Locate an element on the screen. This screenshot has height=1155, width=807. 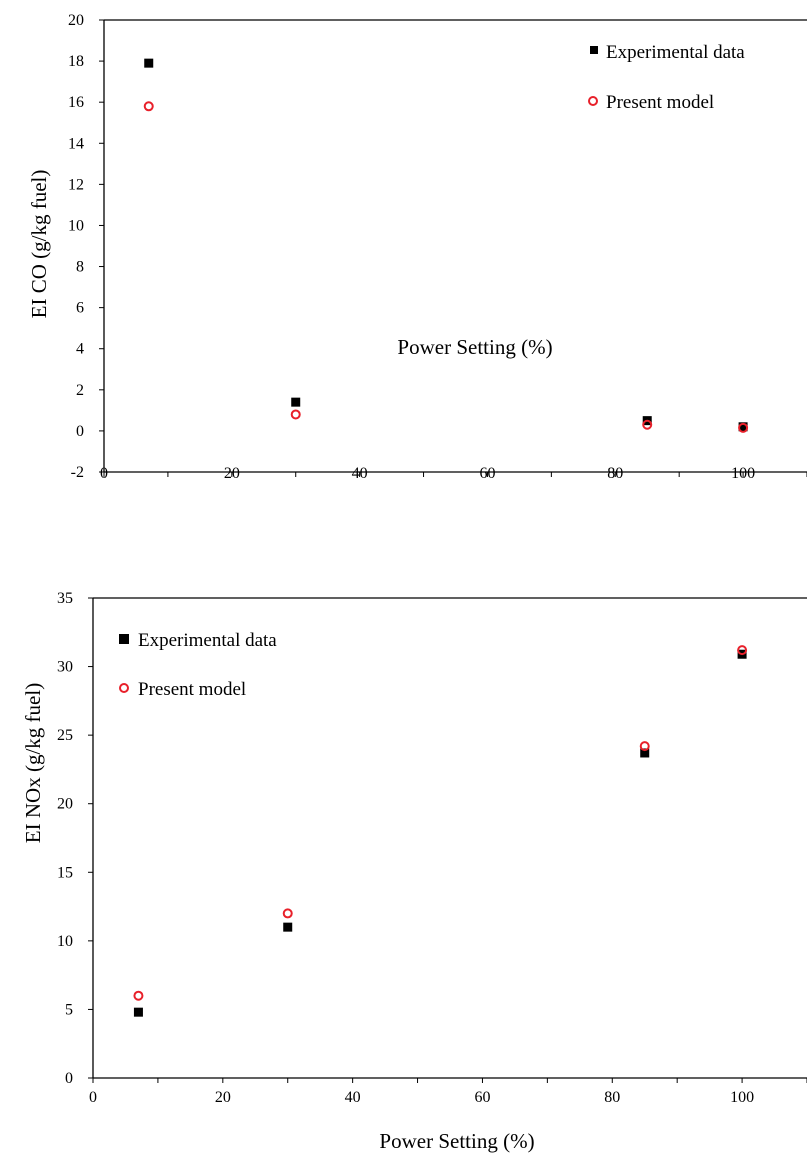
co-legend: Experimental data Present model is located at coordinates (666, 77).